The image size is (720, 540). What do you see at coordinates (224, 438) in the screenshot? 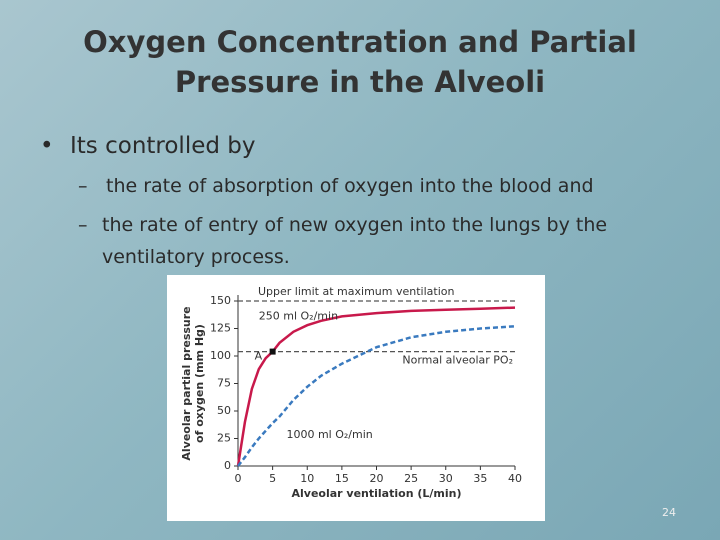
I see `y-tick-label: 25` at bounding box center [224, 438].